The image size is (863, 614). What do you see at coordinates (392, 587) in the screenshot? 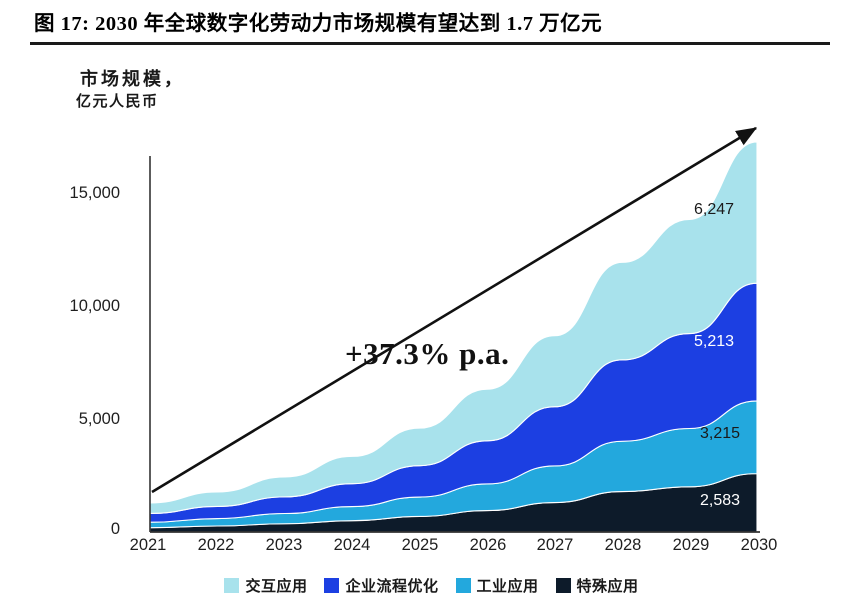
I see `legend-label-enterprise-process: 企业流程优化` at bounding box center [392, 587].